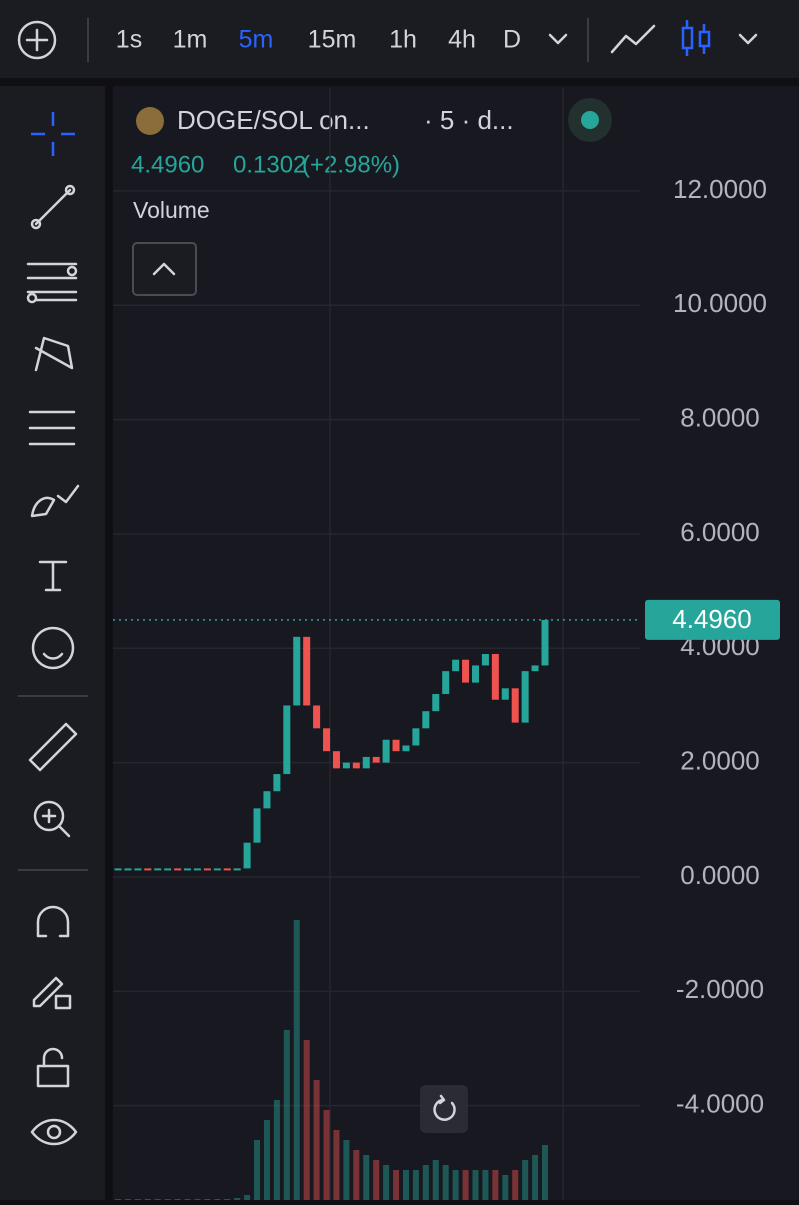 The width and height of the screenshot is (799, 1205). Describe the element at coordinates (52, 993) in the screenshot. I see `lock-drawing-tool` at that location.